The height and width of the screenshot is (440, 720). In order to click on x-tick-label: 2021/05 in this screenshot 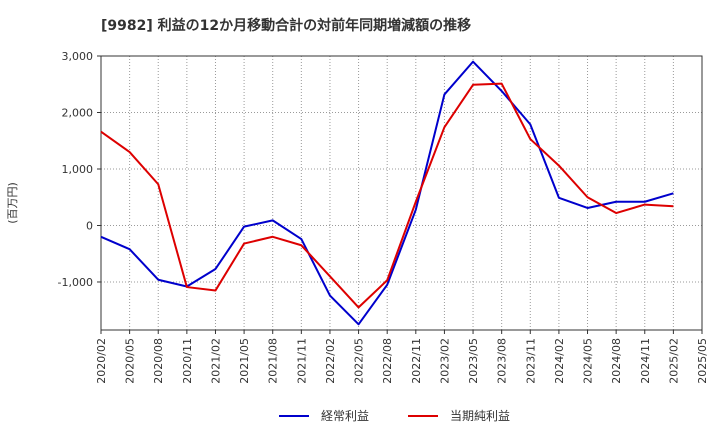, I will do `click(244, 361)`.